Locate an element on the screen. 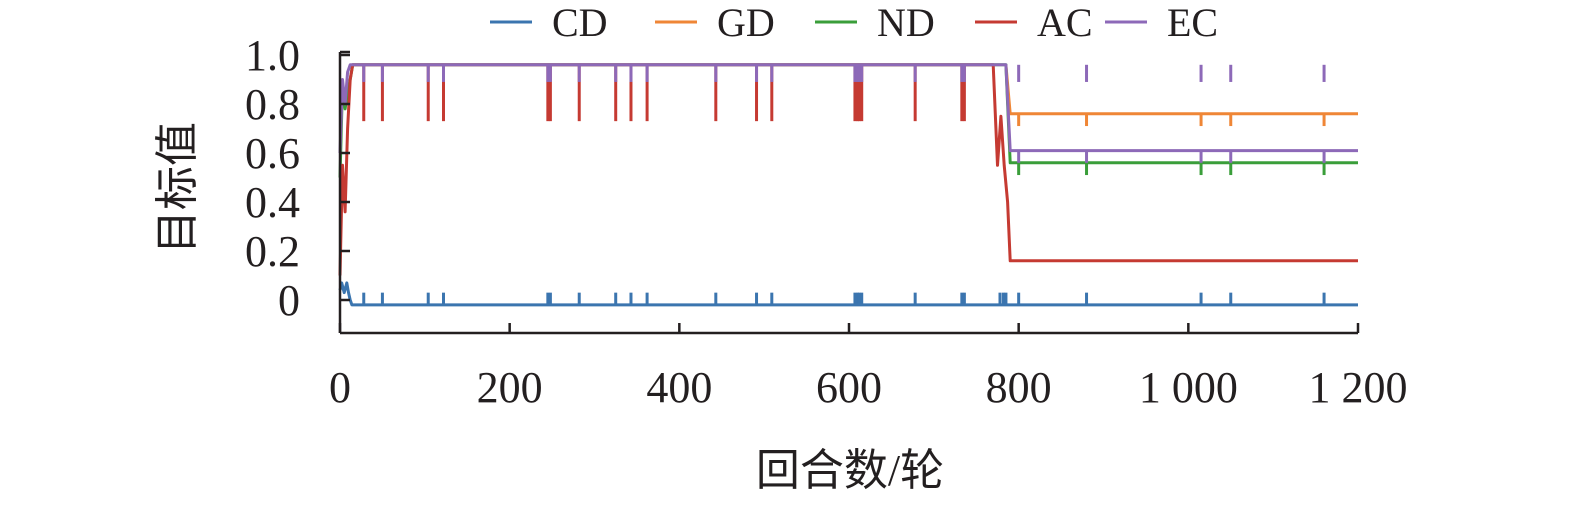  legend-label: ND is located at coordinates (906, 22).